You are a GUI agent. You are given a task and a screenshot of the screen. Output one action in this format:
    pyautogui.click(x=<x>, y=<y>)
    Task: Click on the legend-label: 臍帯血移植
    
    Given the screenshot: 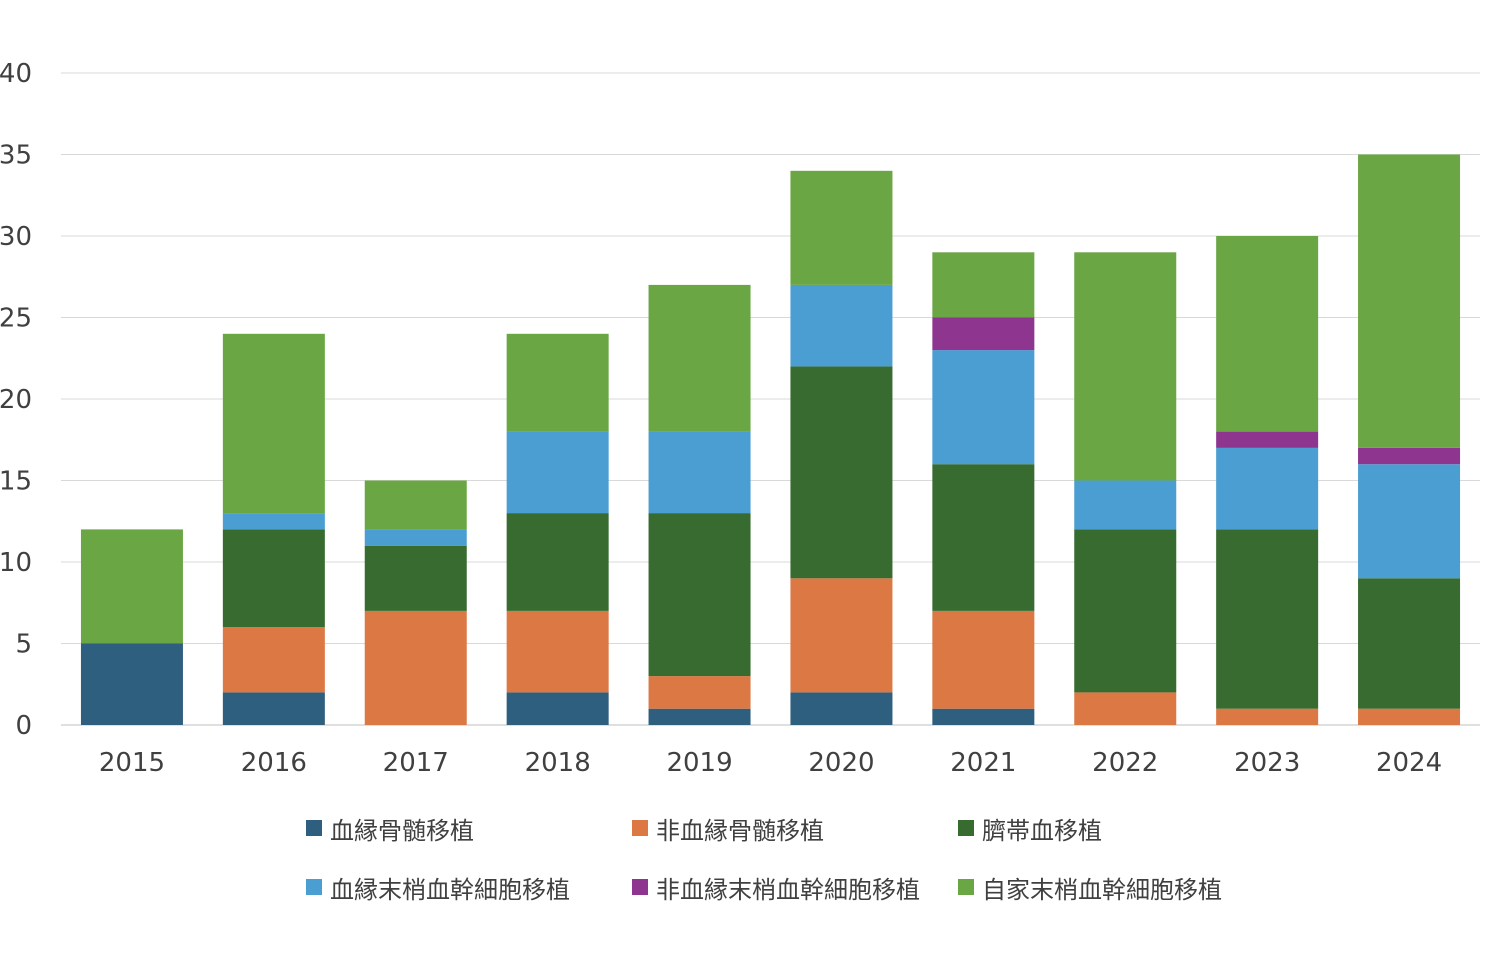 What is the action you would take?
    pyautogui.click(x=1042, y=830)
    